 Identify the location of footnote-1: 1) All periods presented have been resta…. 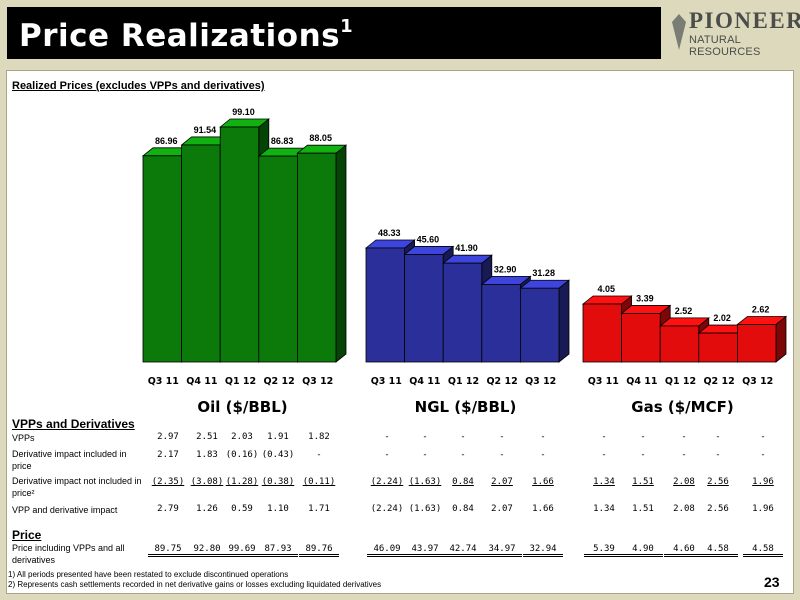
(148, 574).